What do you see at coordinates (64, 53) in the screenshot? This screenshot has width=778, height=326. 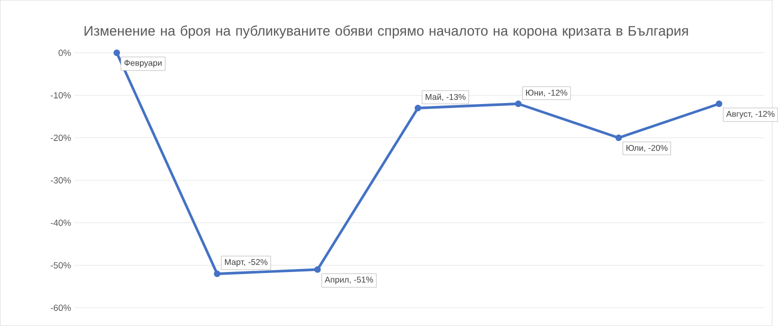 I see `y-tick-label: 0%` at bounding box center [64, 53].